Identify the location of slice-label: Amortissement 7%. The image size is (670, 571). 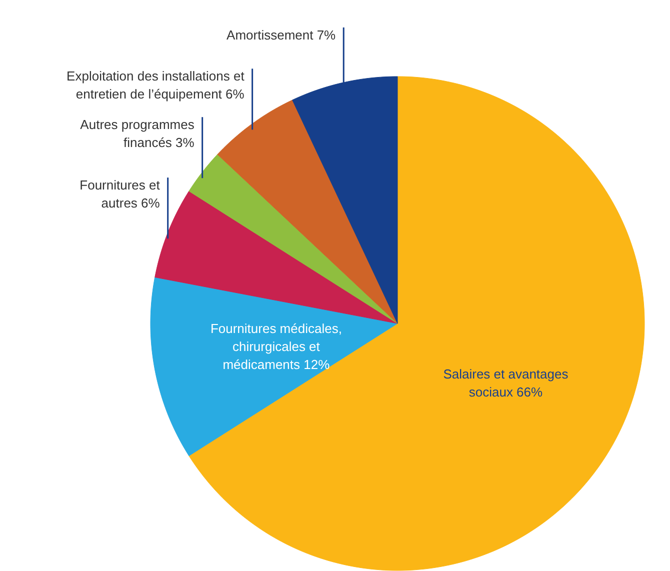
(281, 34).